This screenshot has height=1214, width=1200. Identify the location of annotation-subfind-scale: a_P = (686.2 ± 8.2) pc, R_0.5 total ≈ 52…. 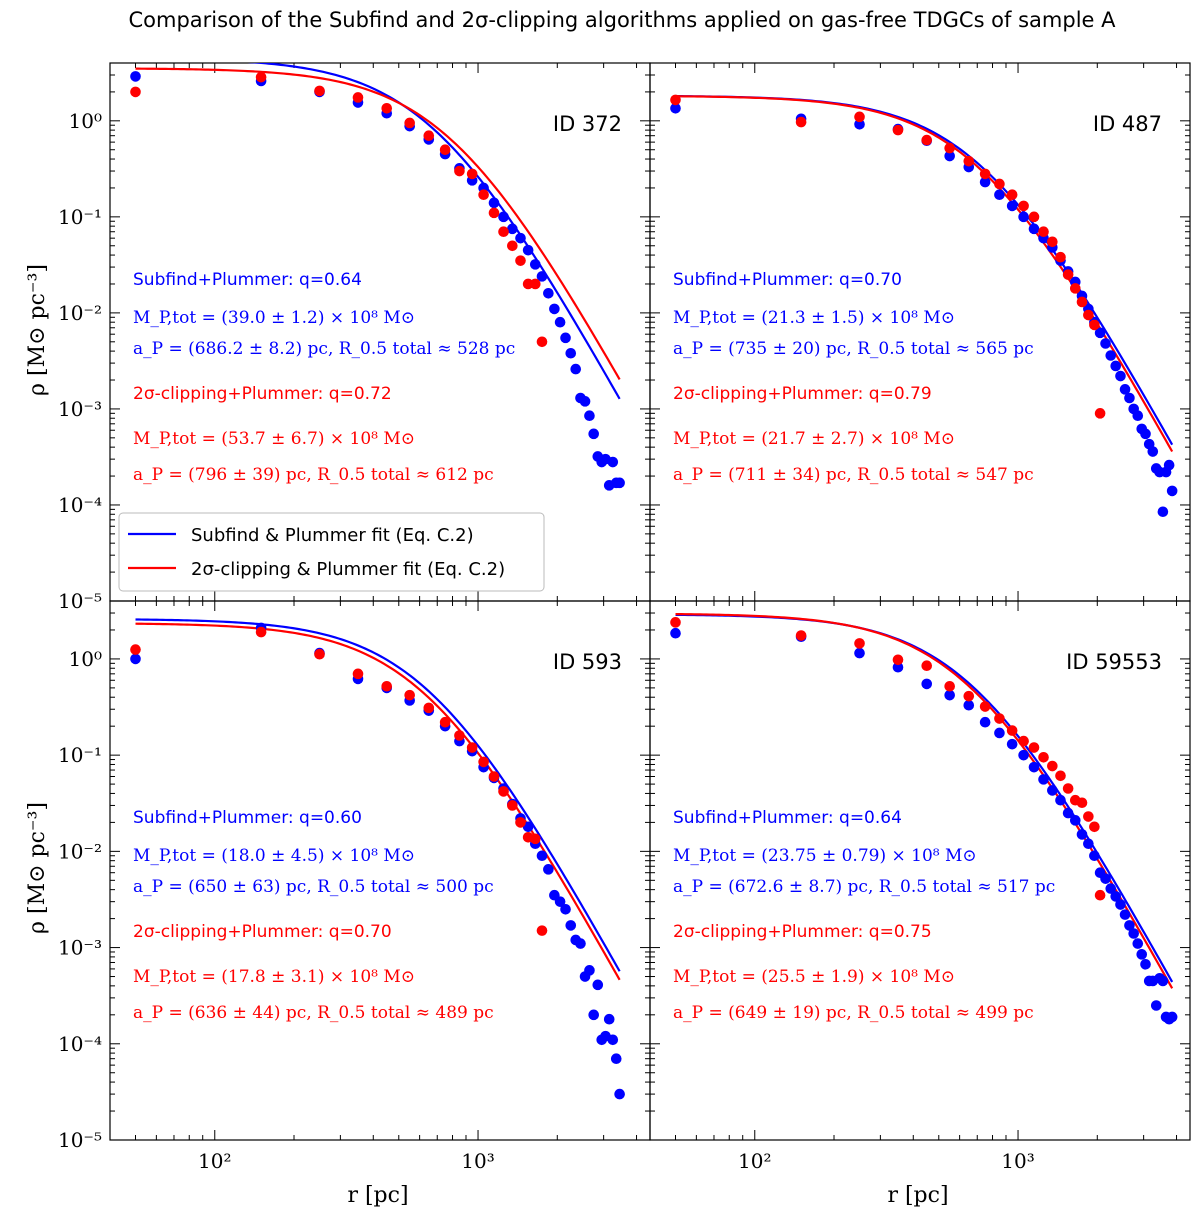
(324, 349).